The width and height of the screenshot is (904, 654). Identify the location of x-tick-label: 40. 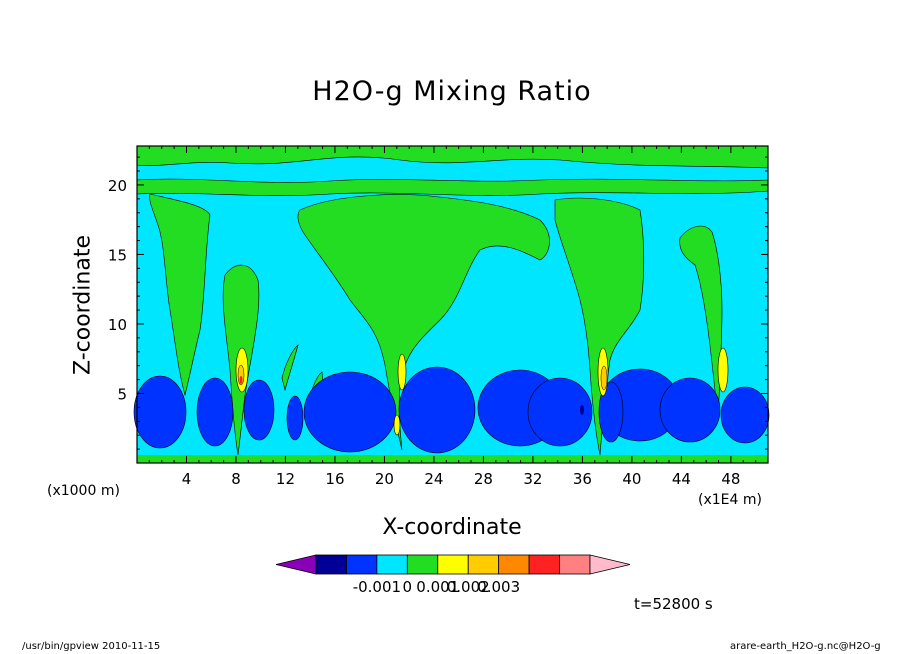
(631, 479).